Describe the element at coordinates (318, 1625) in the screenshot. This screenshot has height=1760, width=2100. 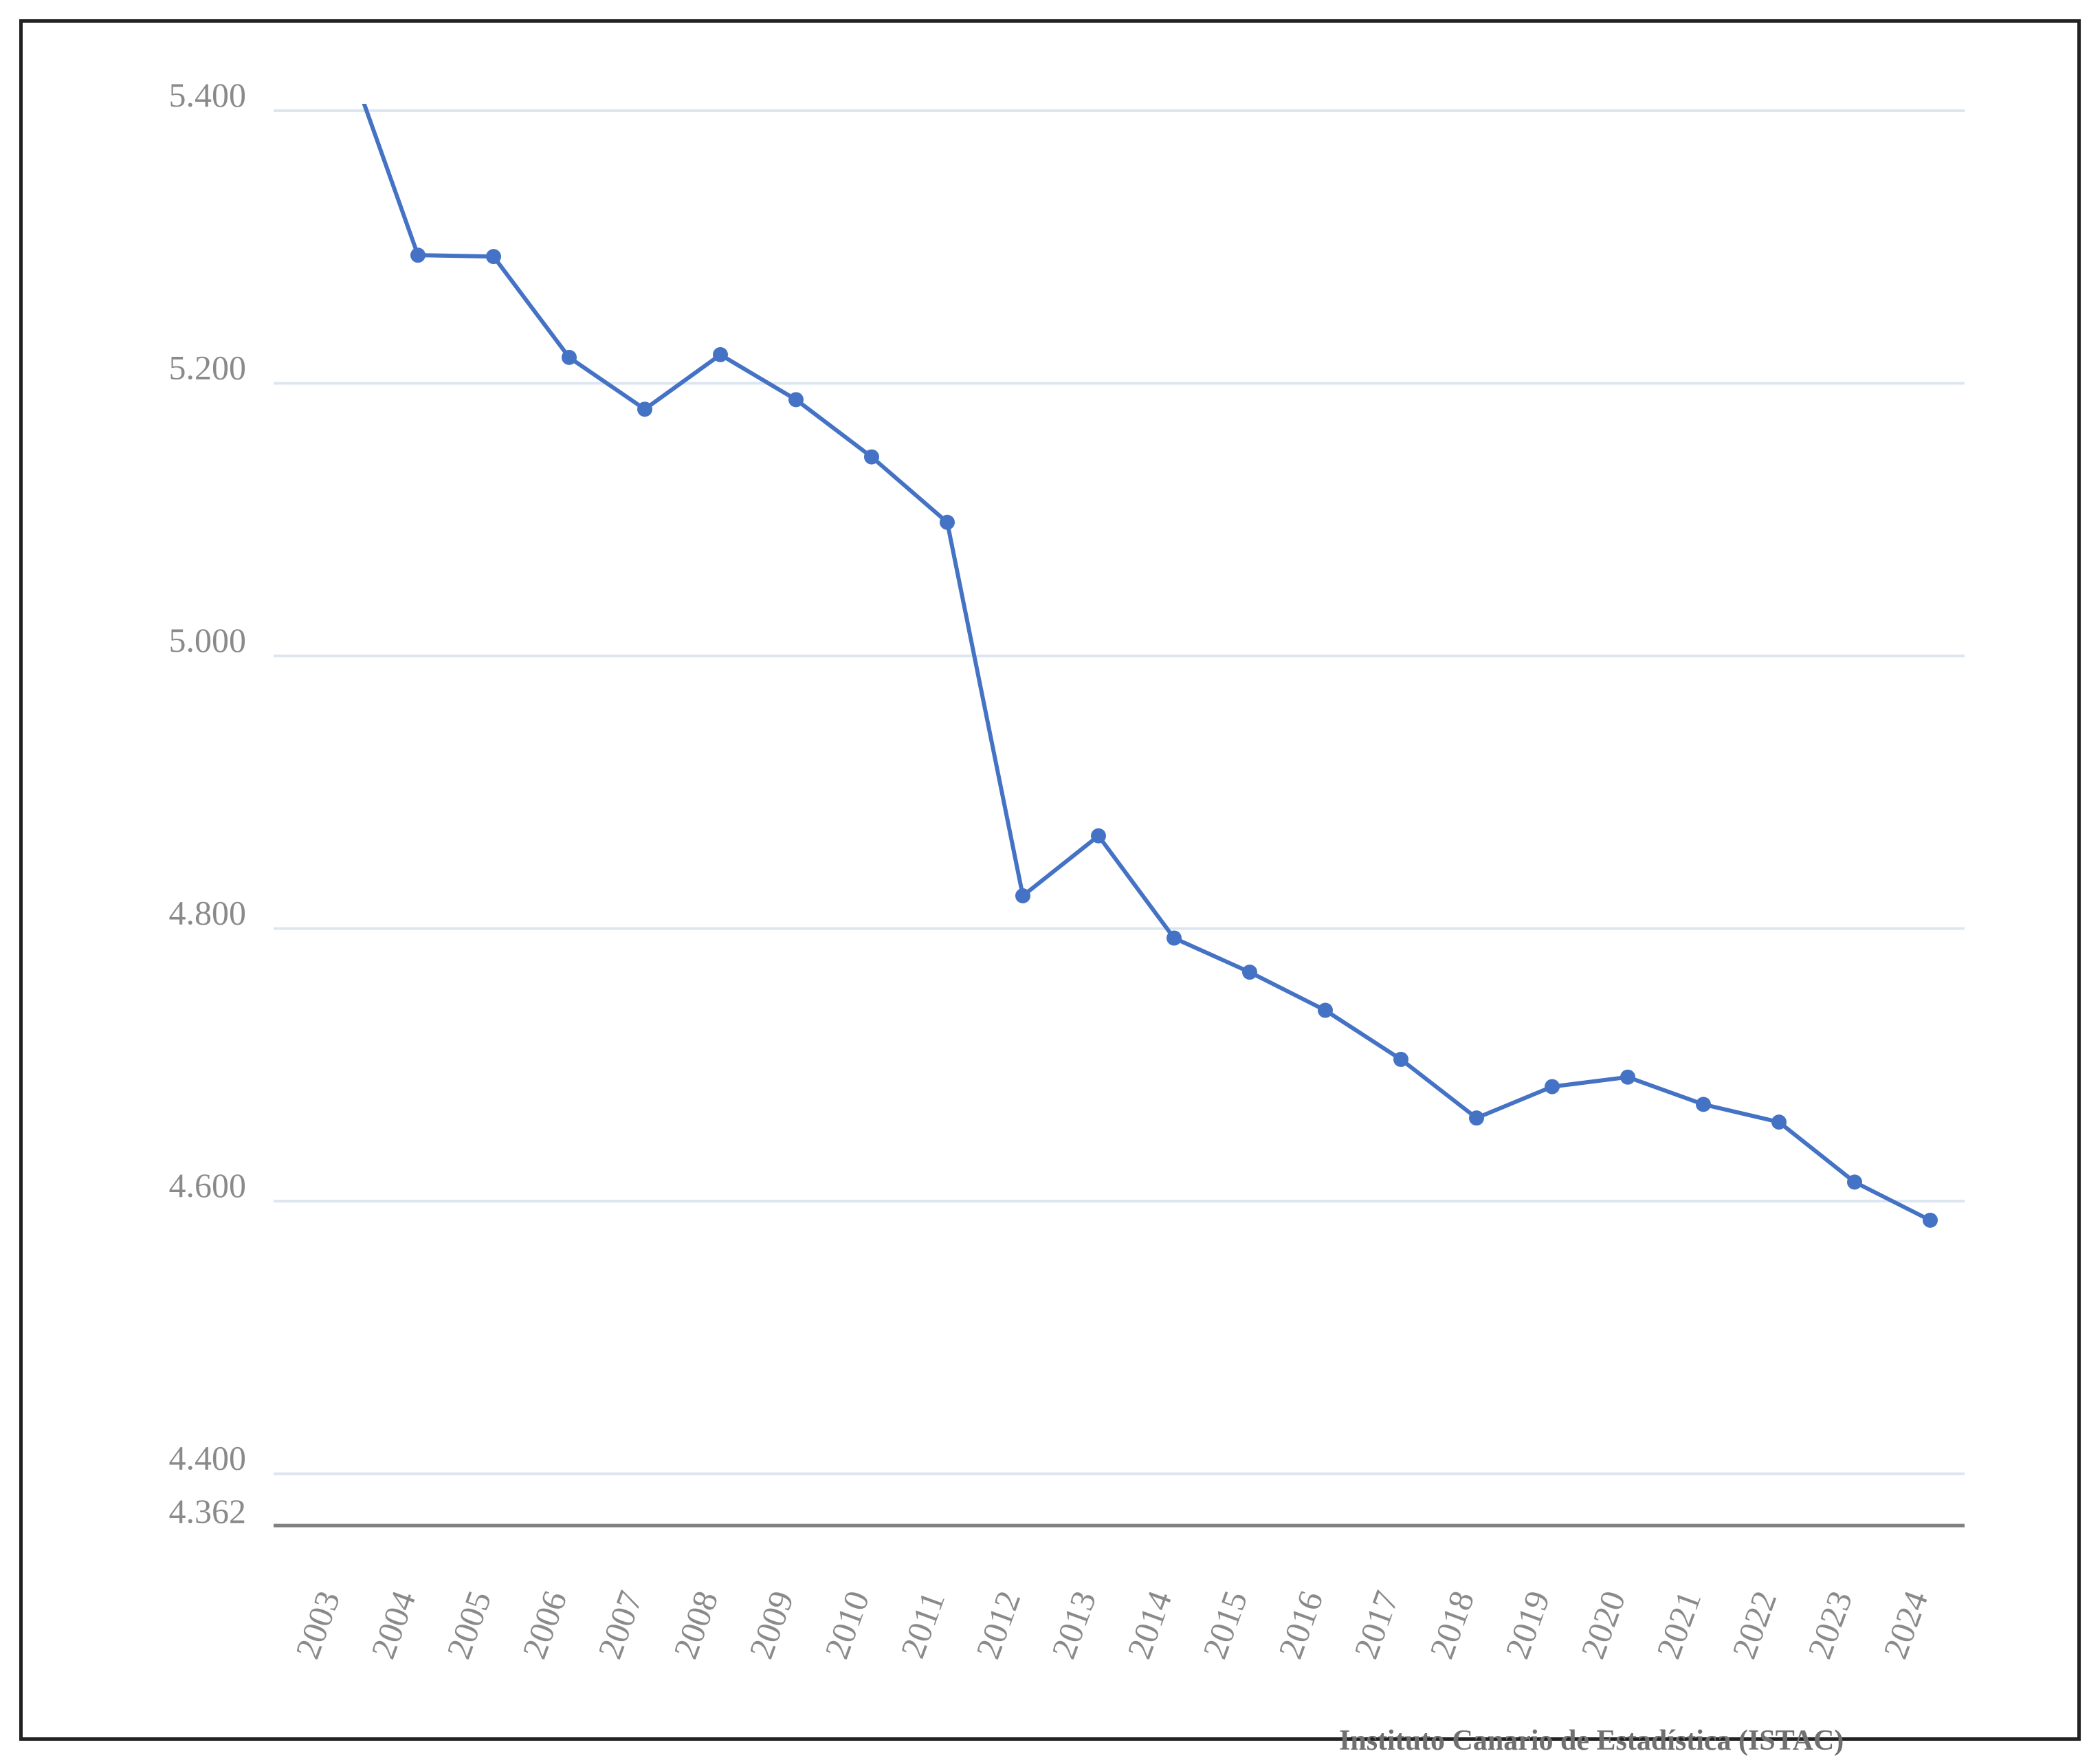
I see `x-tick-label: 2003` at that location.